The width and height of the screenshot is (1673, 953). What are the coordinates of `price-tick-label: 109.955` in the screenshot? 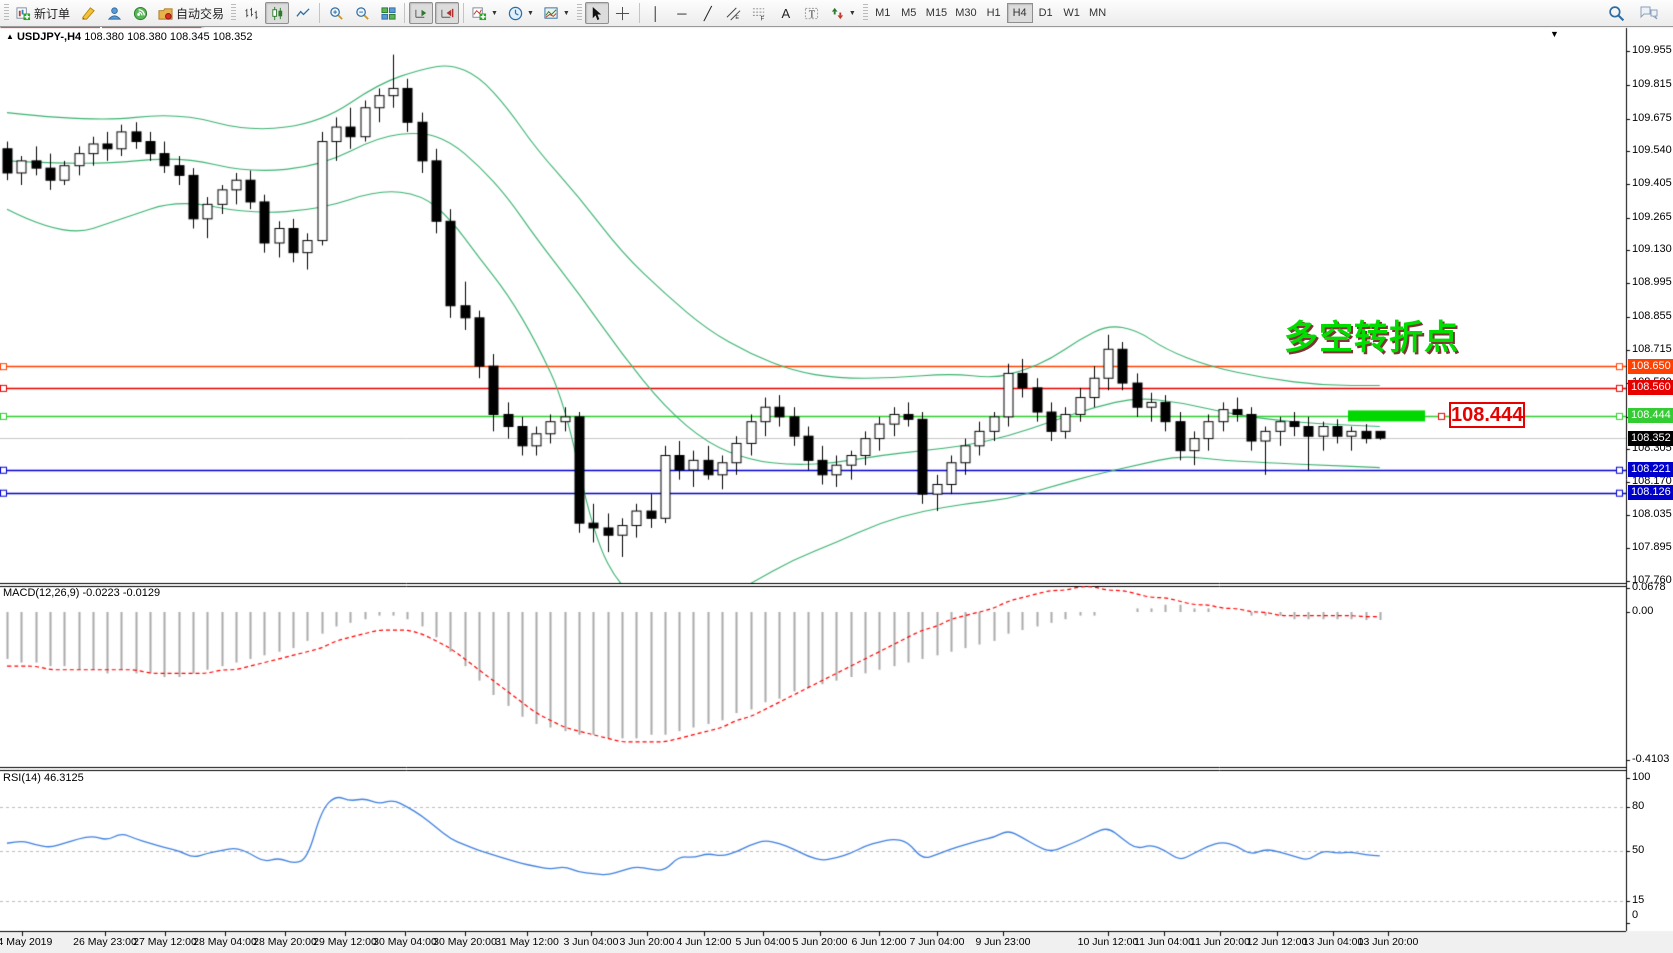 It's located at (1652, 50).